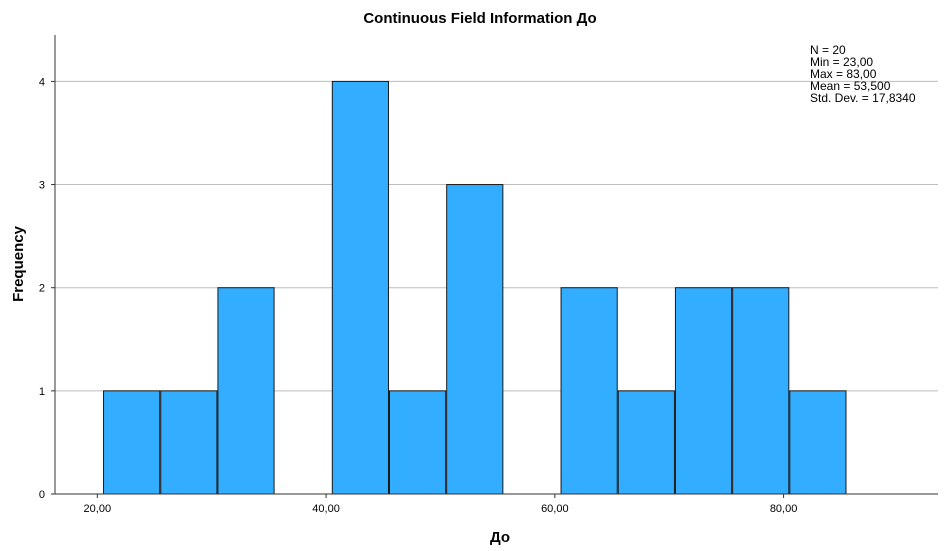 The height and width of the screenshot is (551, 944). Describe the element at coordinates (42, 392) in the screenshot. I see `y-tick-label-1: 1` at that location.